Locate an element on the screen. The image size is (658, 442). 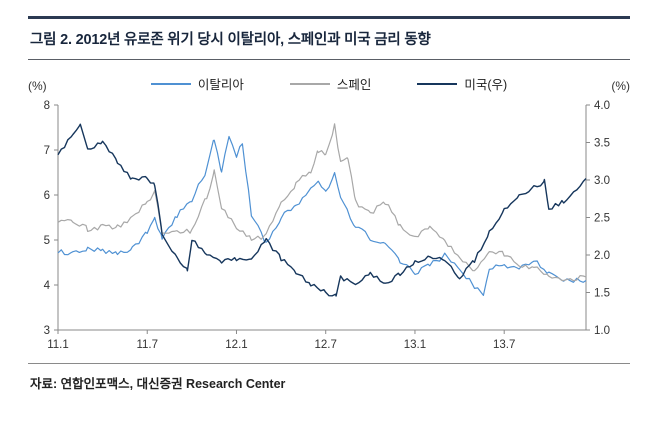
chart-legend: 이탈리아 스페인 미국(우) is located at coordinates (329, 83).